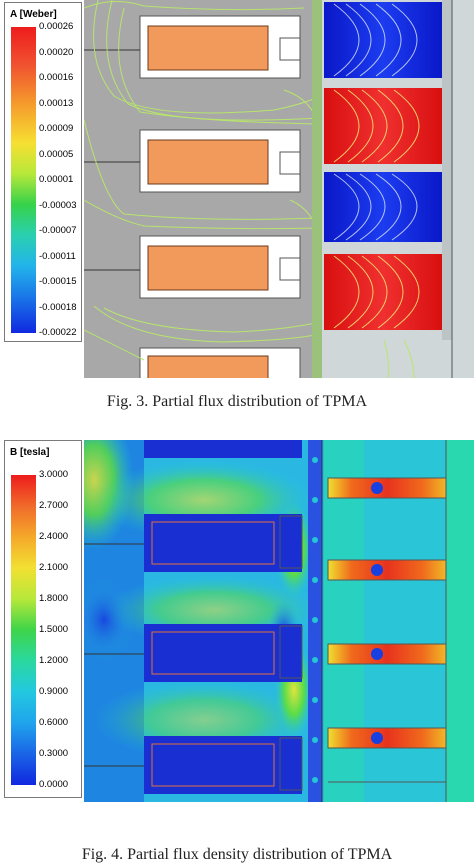 The image size is (474, 864). I want to click on legend-tick-label: 1.8000, so click(54, 598).